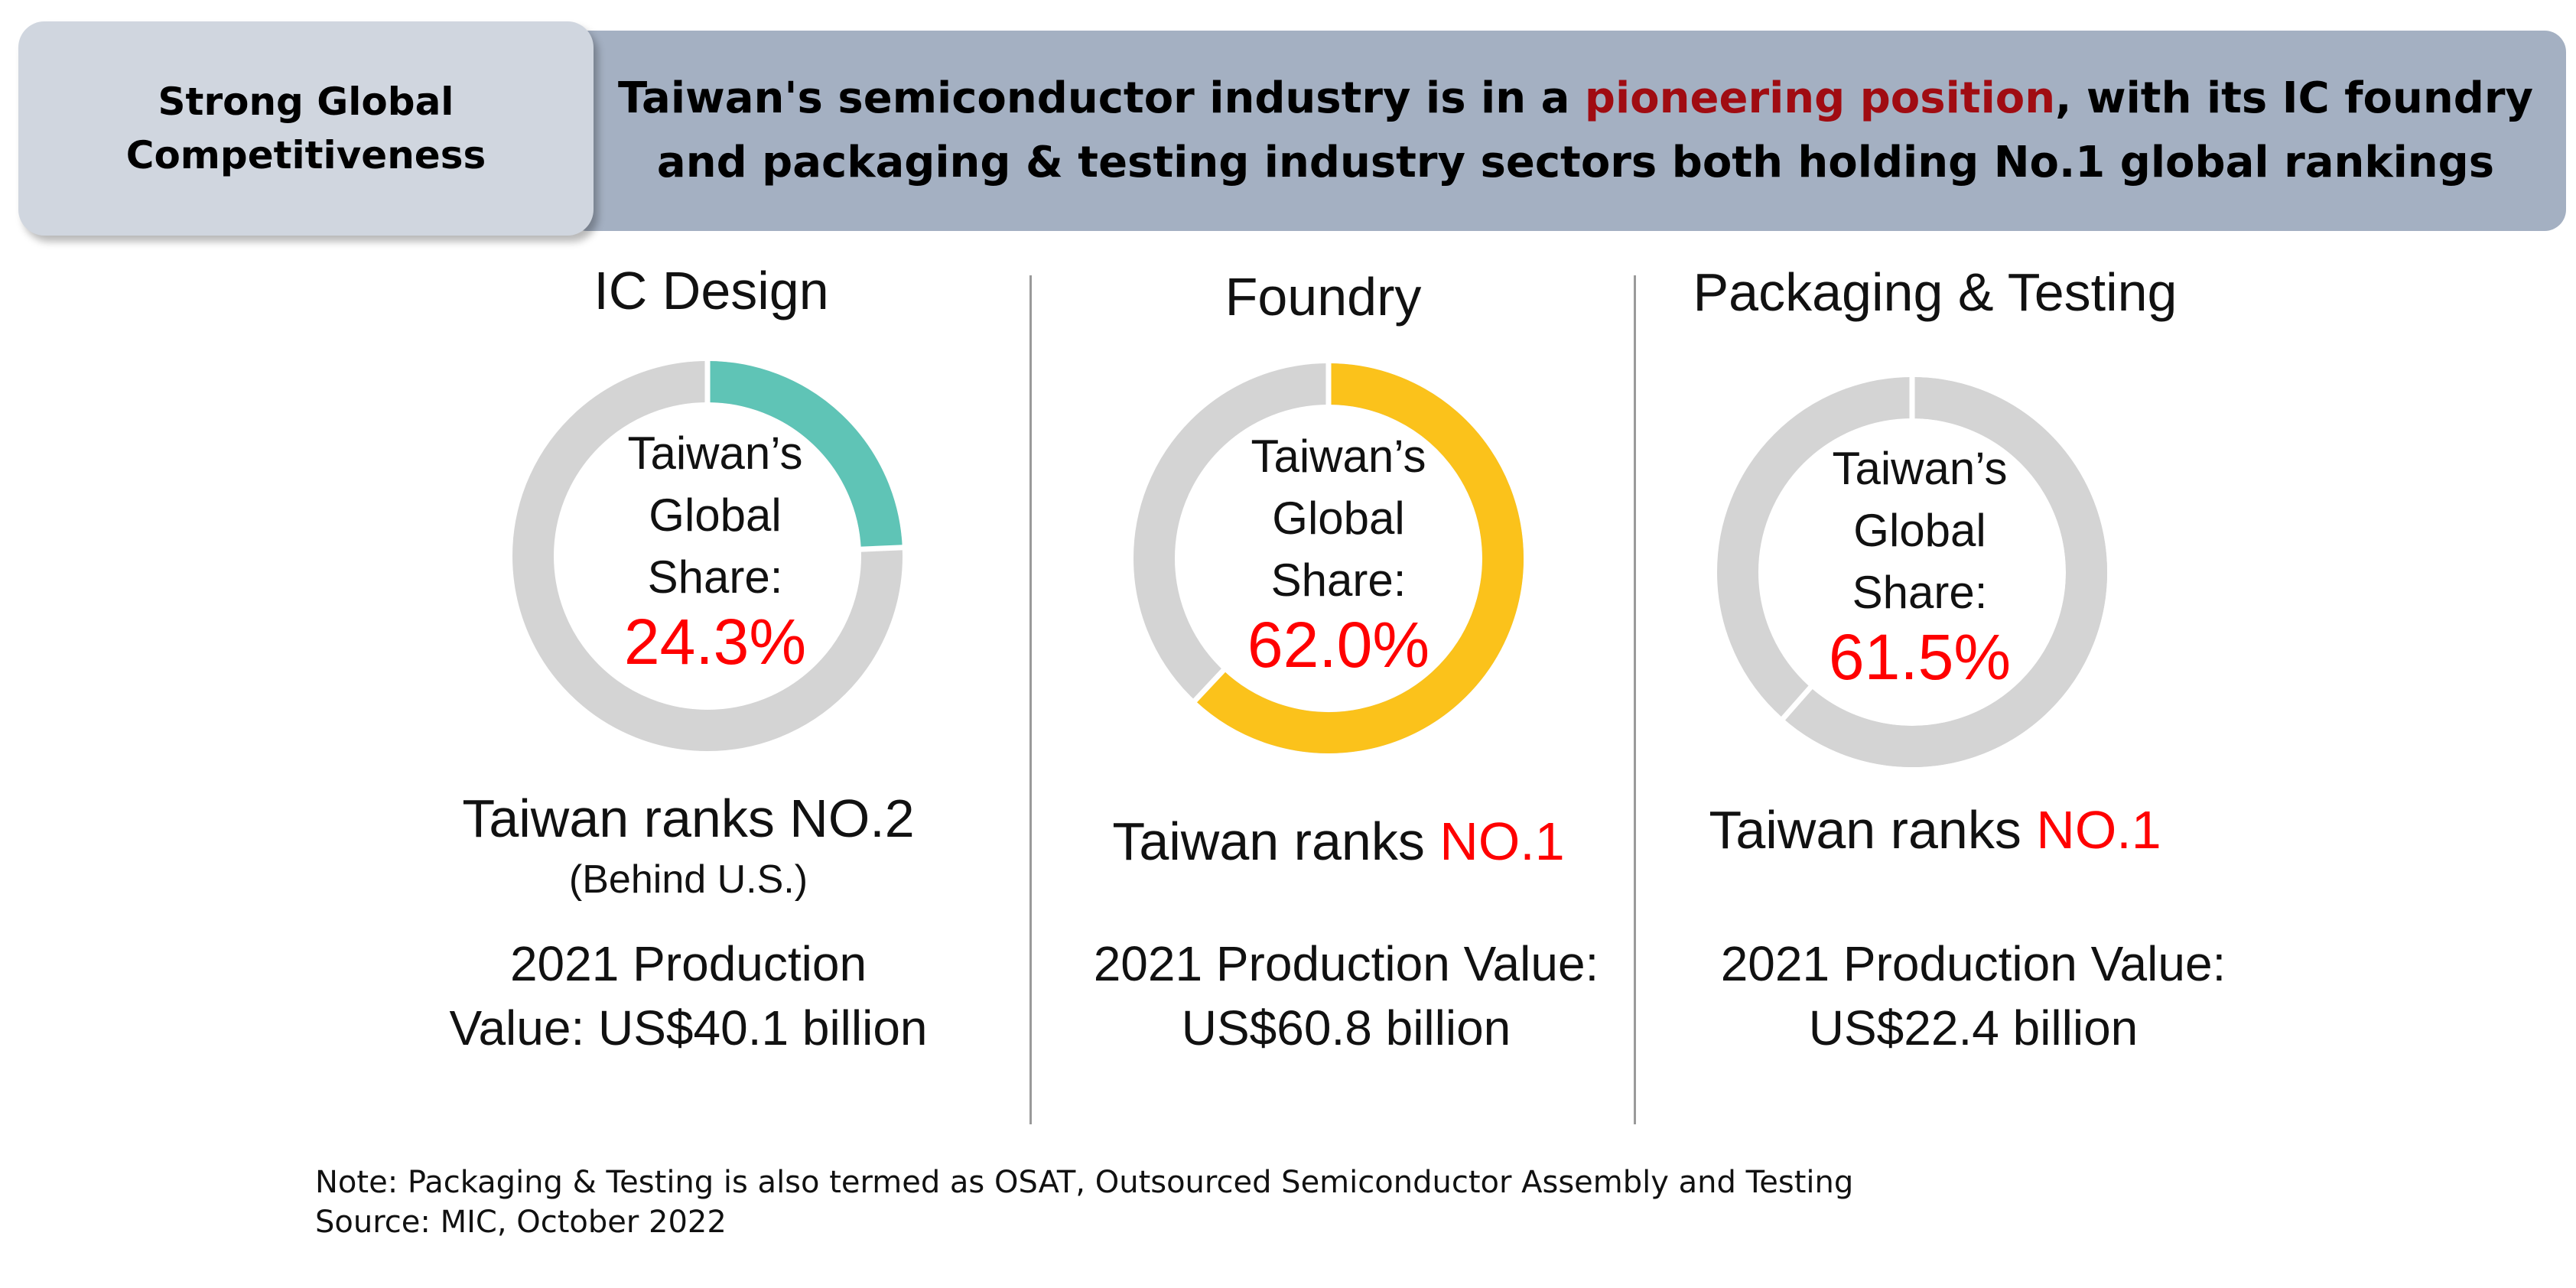 This screenshot has height=1288, width=2576. I want to click on source-text: Source: MIC, October 2022, so click(521, 1222).